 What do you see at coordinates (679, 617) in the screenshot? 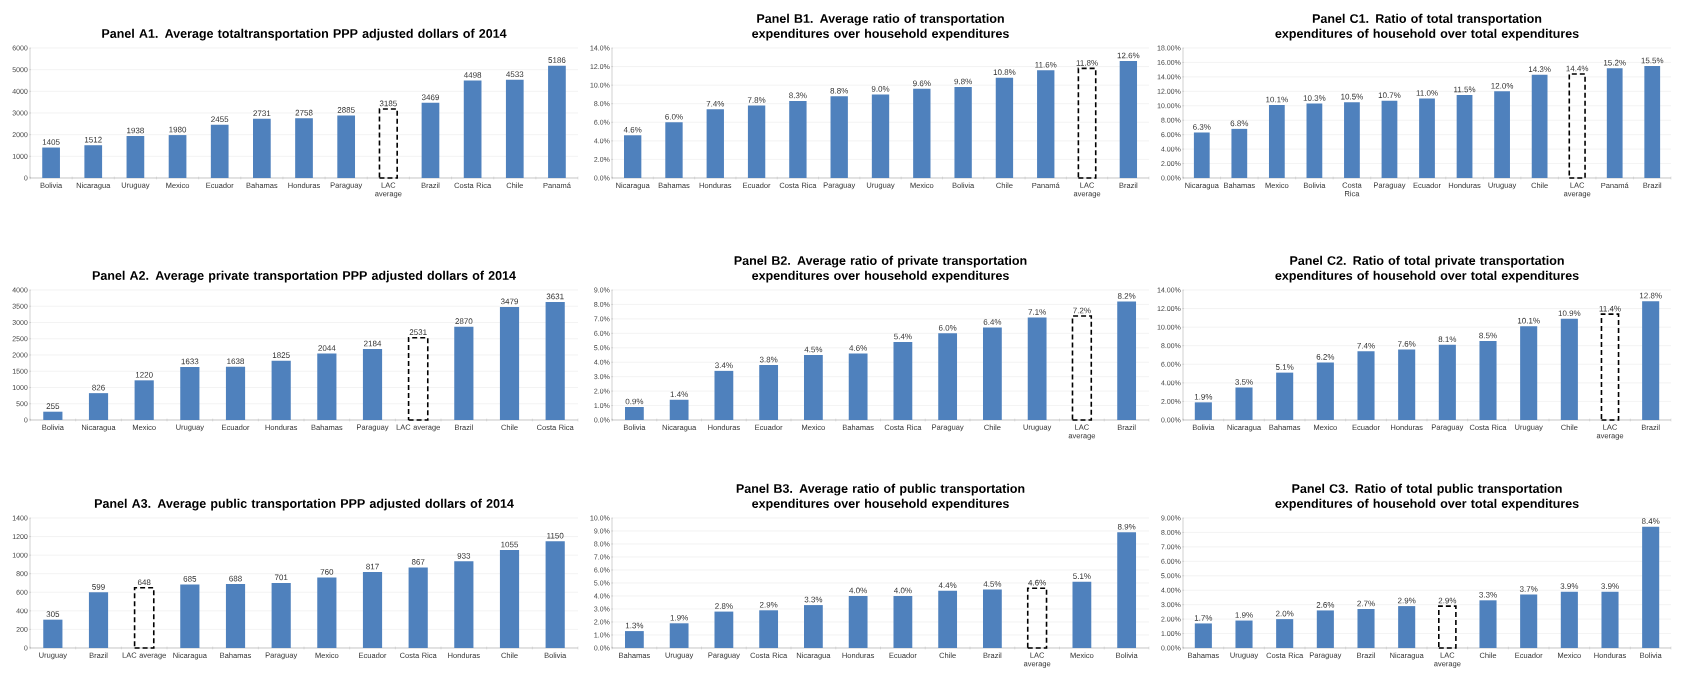
I see `data-label: 1.9%` at bounding box center [679, 617].